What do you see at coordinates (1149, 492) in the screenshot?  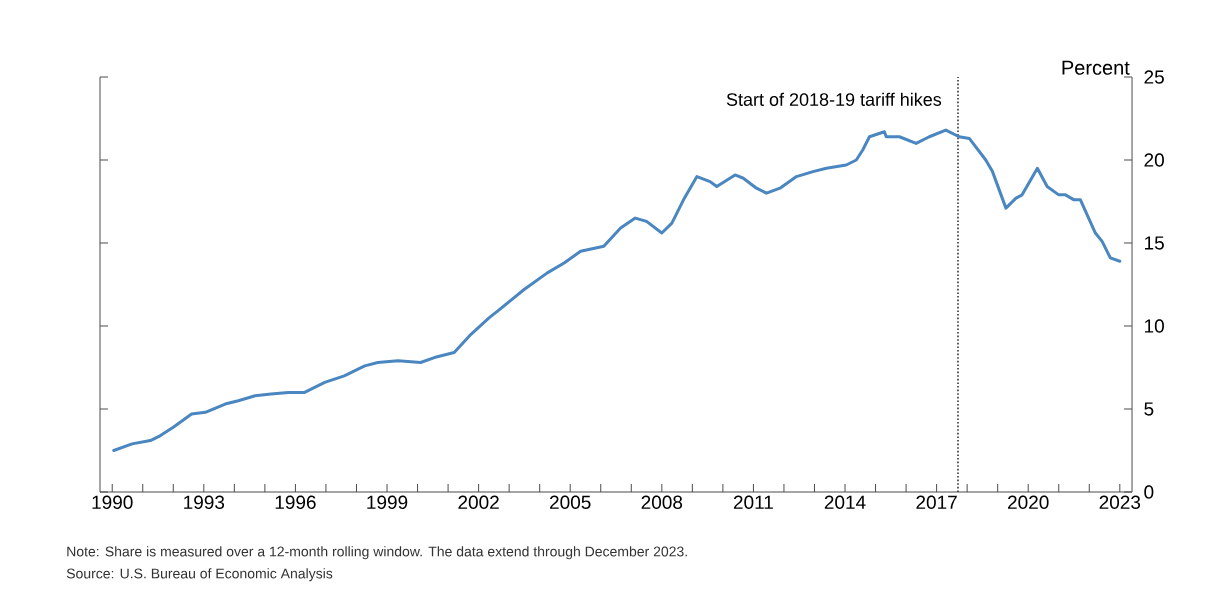 I see `y-tick-label: 0` at bounding box center [1149, 492].